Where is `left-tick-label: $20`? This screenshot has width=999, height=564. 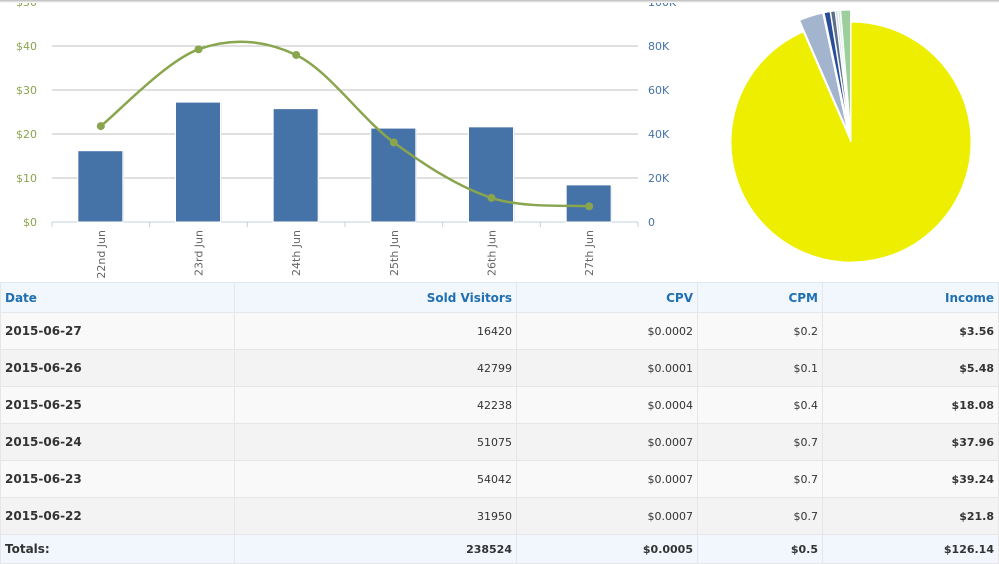
left-tick-label: $20 is located at coordinates (26, 134).